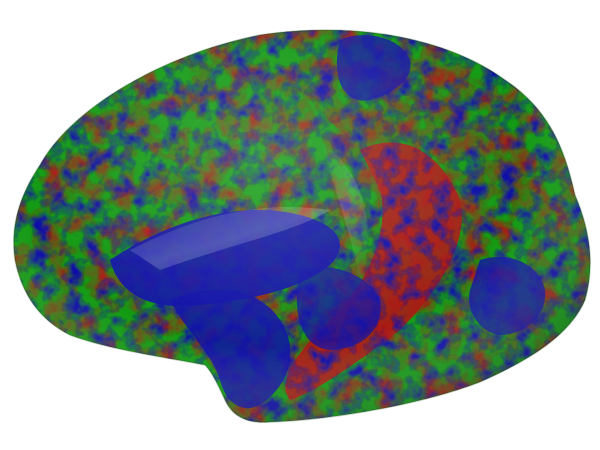  I want to click on sylvian-fissure-sheen, so click(230, 238).